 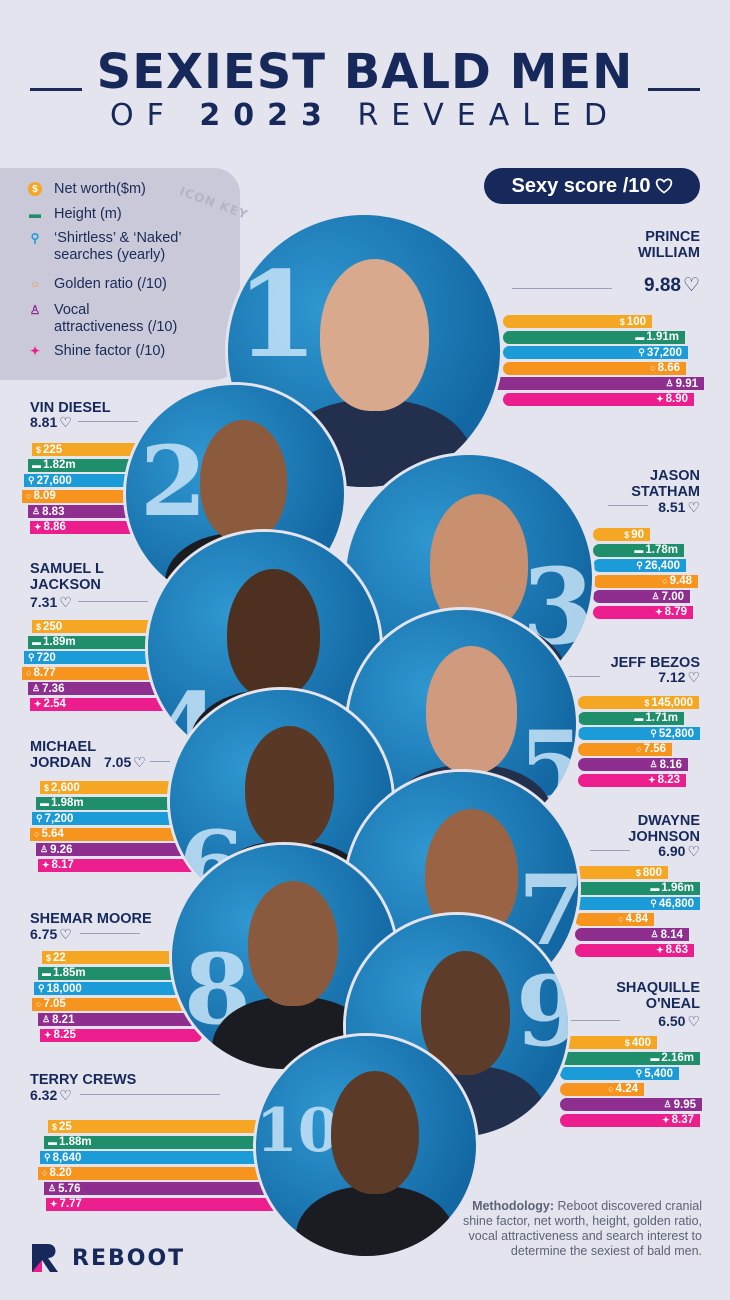 I want to click on icon-key-text: Net worth($m), so click(x=100, y=189).